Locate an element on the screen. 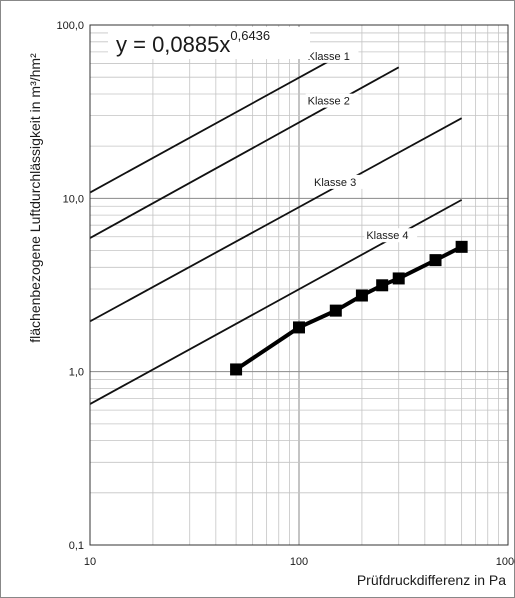 This screenshot has width=515, height=598. x-axis-label: Prüfdruckdifferenz in Pa is located at coordinates (431, 580).